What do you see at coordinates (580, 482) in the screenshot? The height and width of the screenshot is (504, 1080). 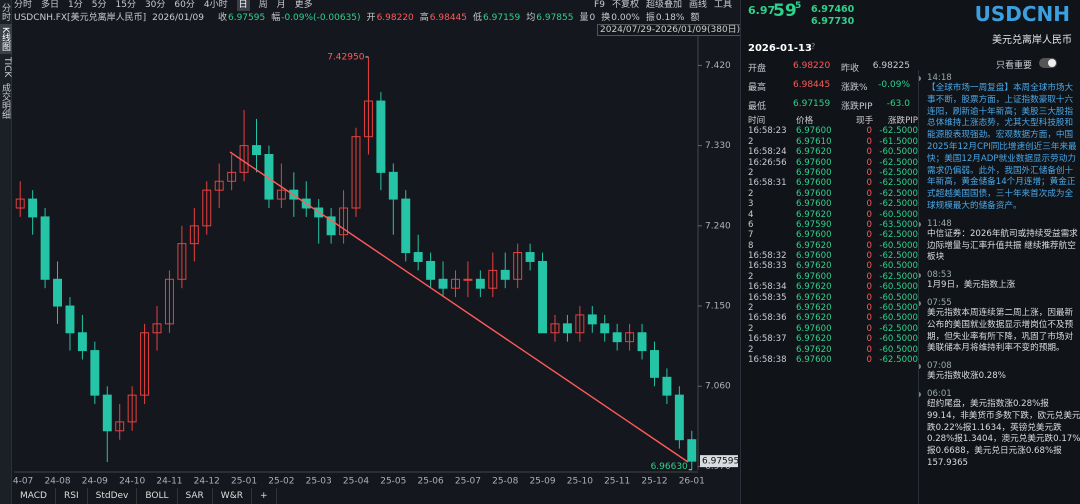 I see `x-tick-label: 25-10` at bounding box center [580, 482].